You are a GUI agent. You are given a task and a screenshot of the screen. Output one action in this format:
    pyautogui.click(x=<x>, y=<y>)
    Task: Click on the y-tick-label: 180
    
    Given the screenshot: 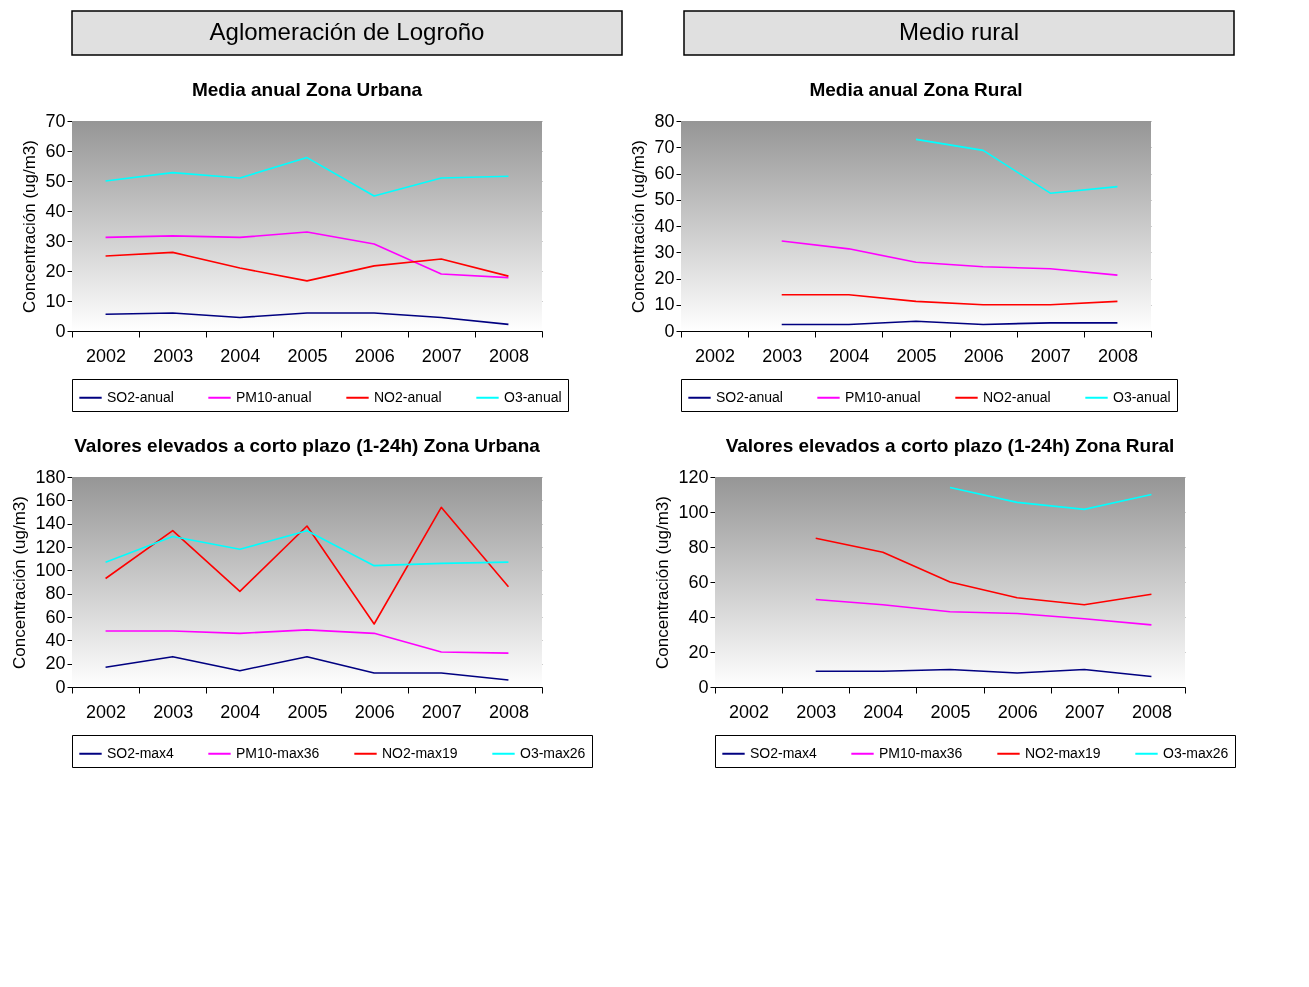 What is the action you would take?
    pyautogui.click(x=50, y=476)
    